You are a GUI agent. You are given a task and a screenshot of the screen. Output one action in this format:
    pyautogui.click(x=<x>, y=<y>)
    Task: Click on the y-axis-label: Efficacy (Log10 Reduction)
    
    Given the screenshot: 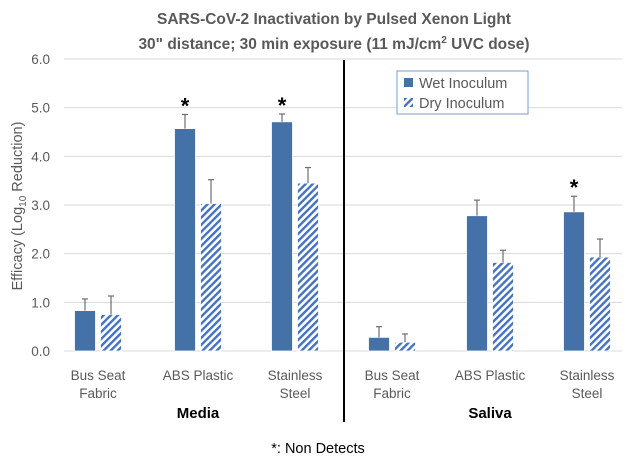 What is the action you would take?
    pyautogui.click(x=19, y=206)
    